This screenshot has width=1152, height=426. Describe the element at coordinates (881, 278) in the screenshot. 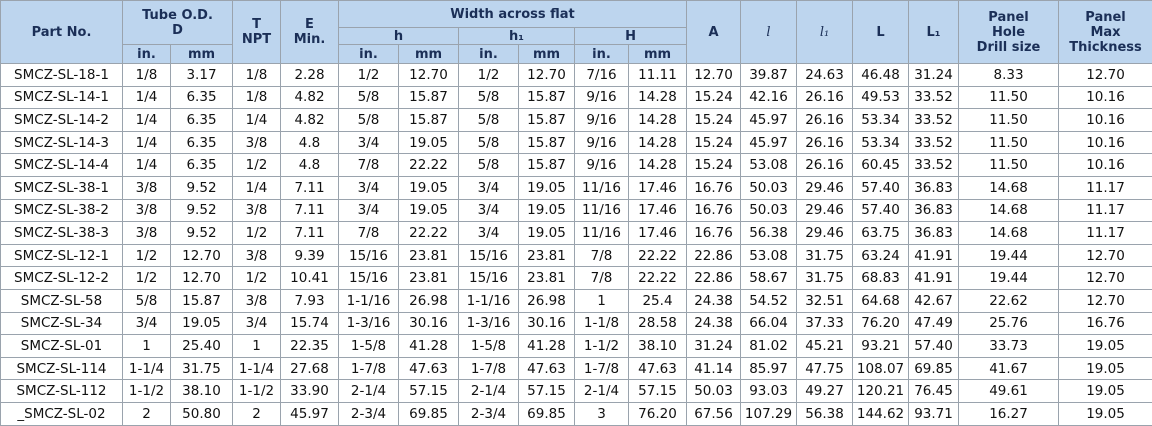

I see `table-cell: 68.83` at that location.